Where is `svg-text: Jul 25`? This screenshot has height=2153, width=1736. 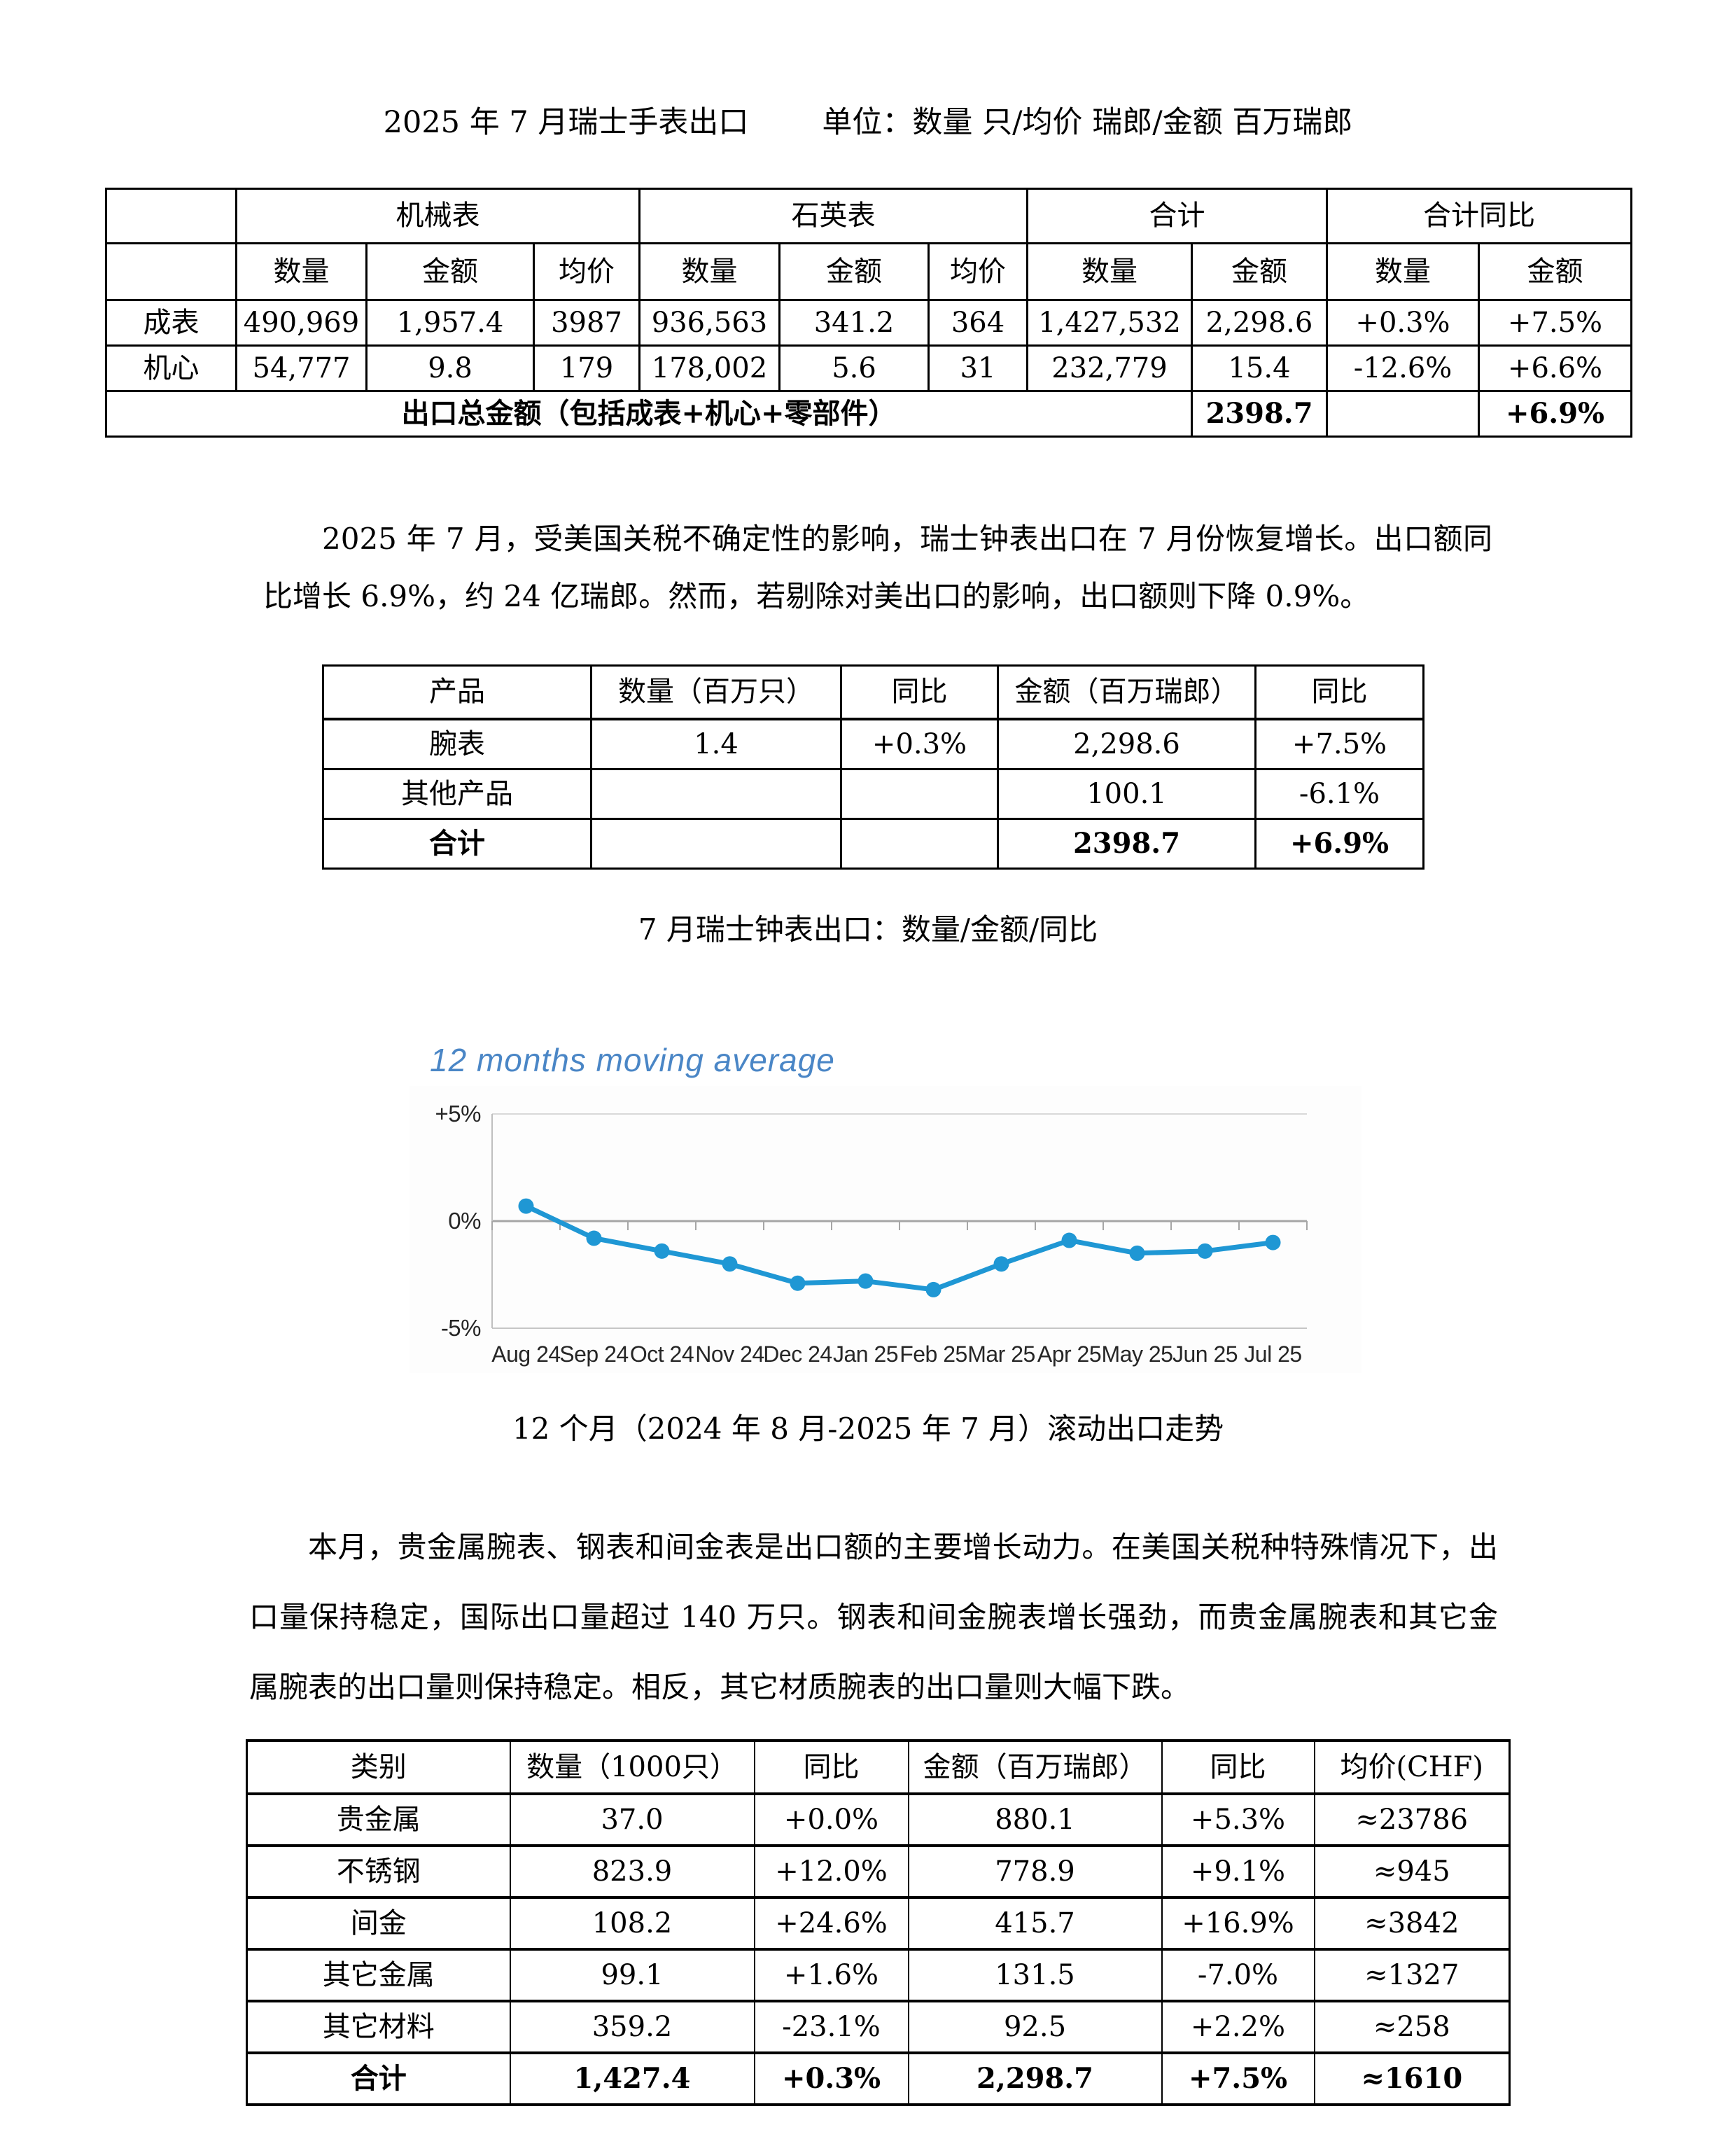
svg-text: Jul 25 is located at coordinates (1272, 1354).